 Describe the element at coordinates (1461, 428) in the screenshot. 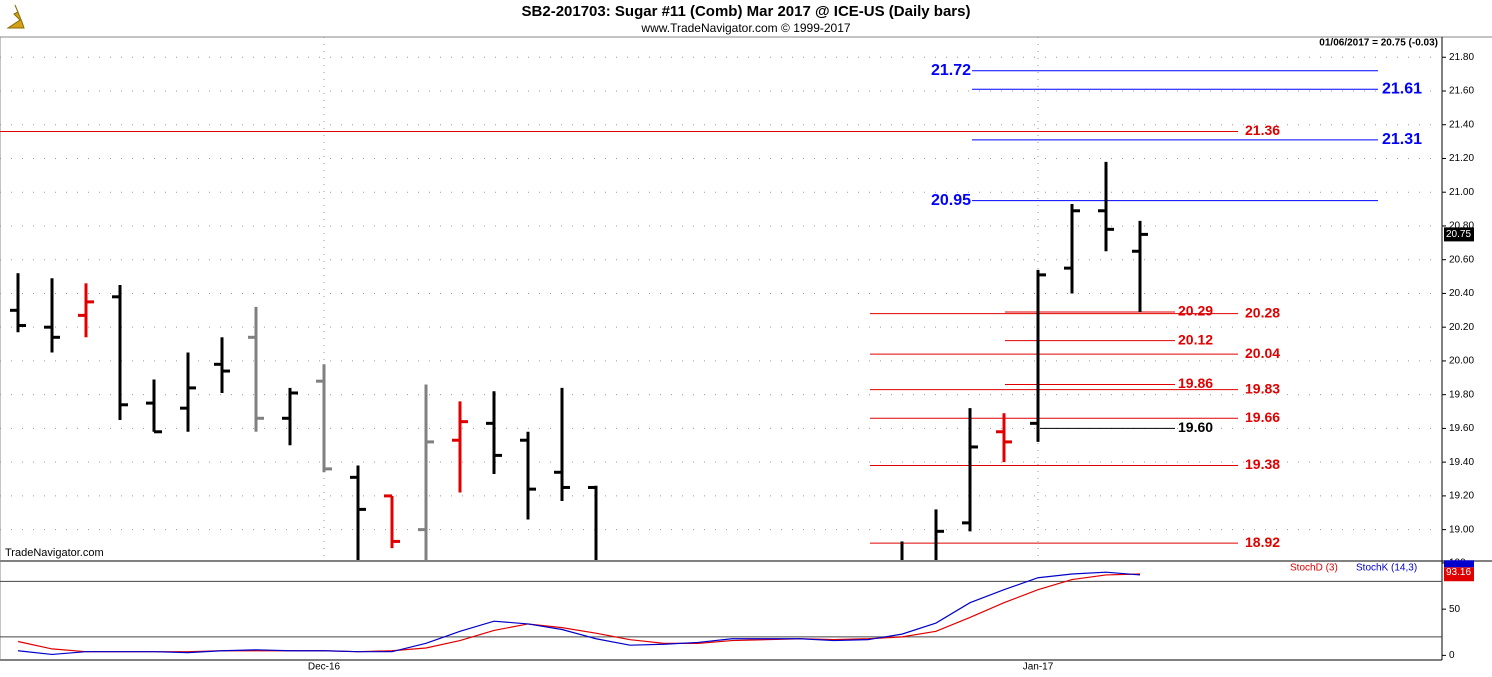

I see `y-tick-label: 19.60` at that location.